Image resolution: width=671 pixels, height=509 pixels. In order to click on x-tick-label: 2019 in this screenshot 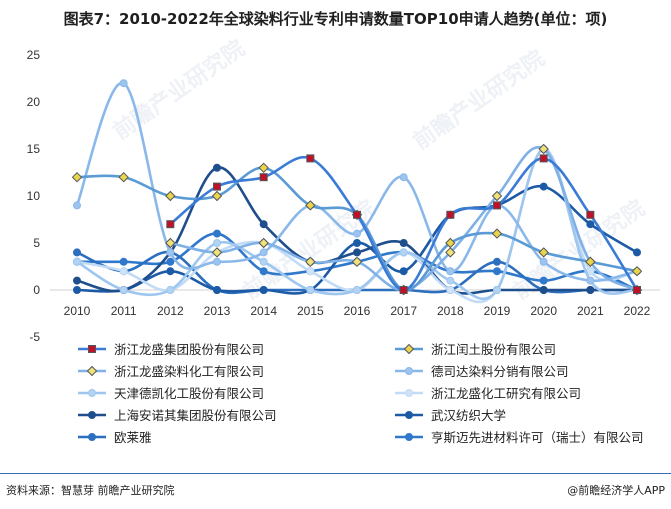, I will do `click(497, 311)`.